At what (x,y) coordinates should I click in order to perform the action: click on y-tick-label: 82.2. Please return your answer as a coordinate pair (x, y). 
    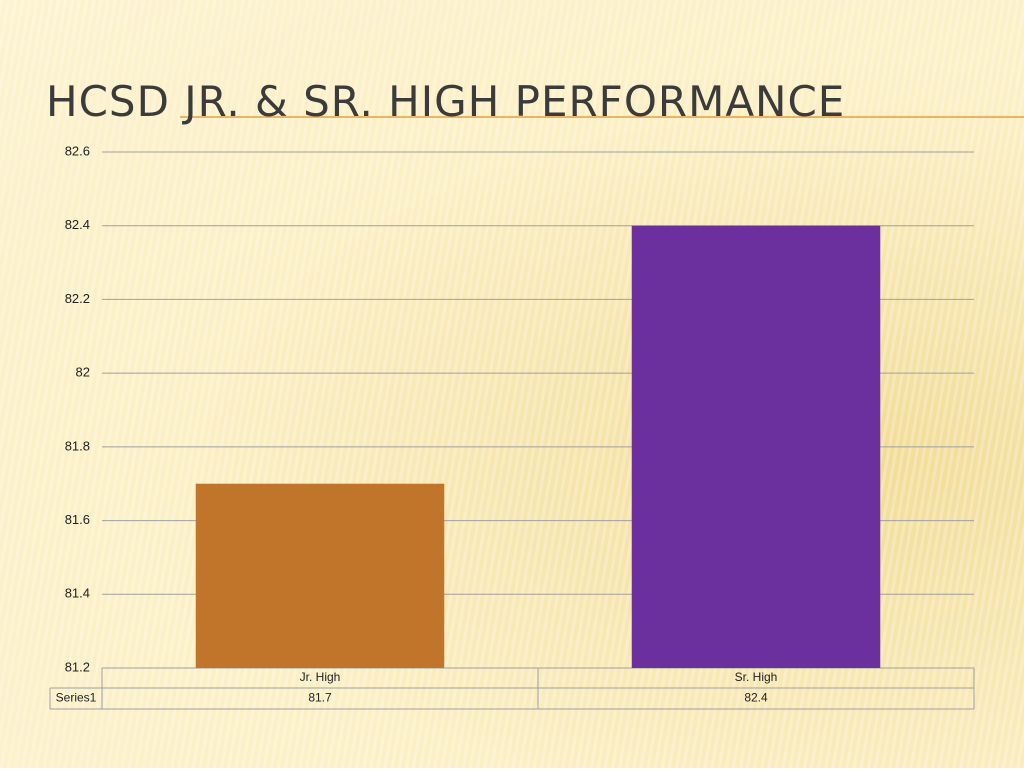
    Looking at the image, I should click on (77, 298).